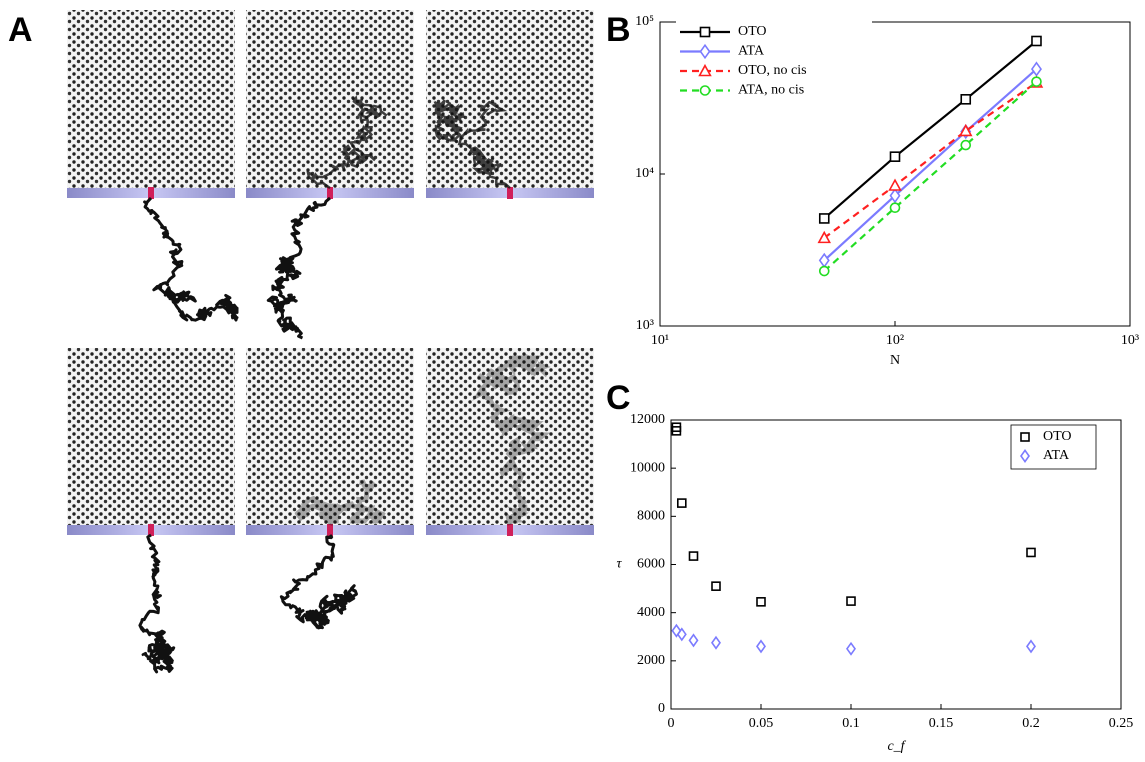  I want to click on y-tick-label: 0, so click(661, 708).